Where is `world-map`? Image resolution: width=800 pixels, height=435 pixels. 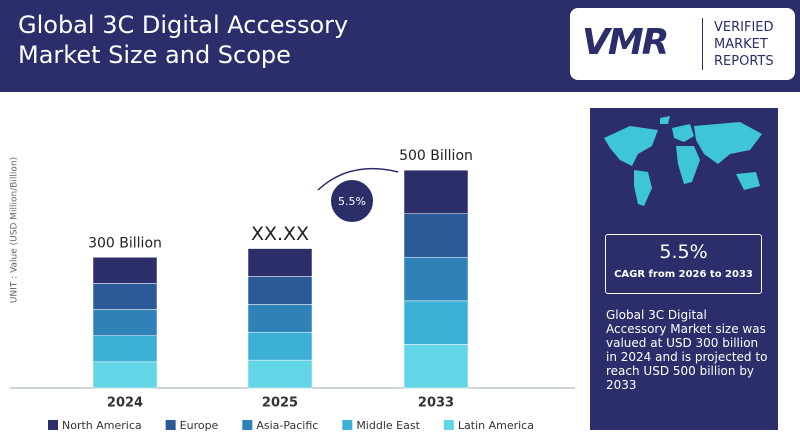
world-map is located at coordinates (683, 161).